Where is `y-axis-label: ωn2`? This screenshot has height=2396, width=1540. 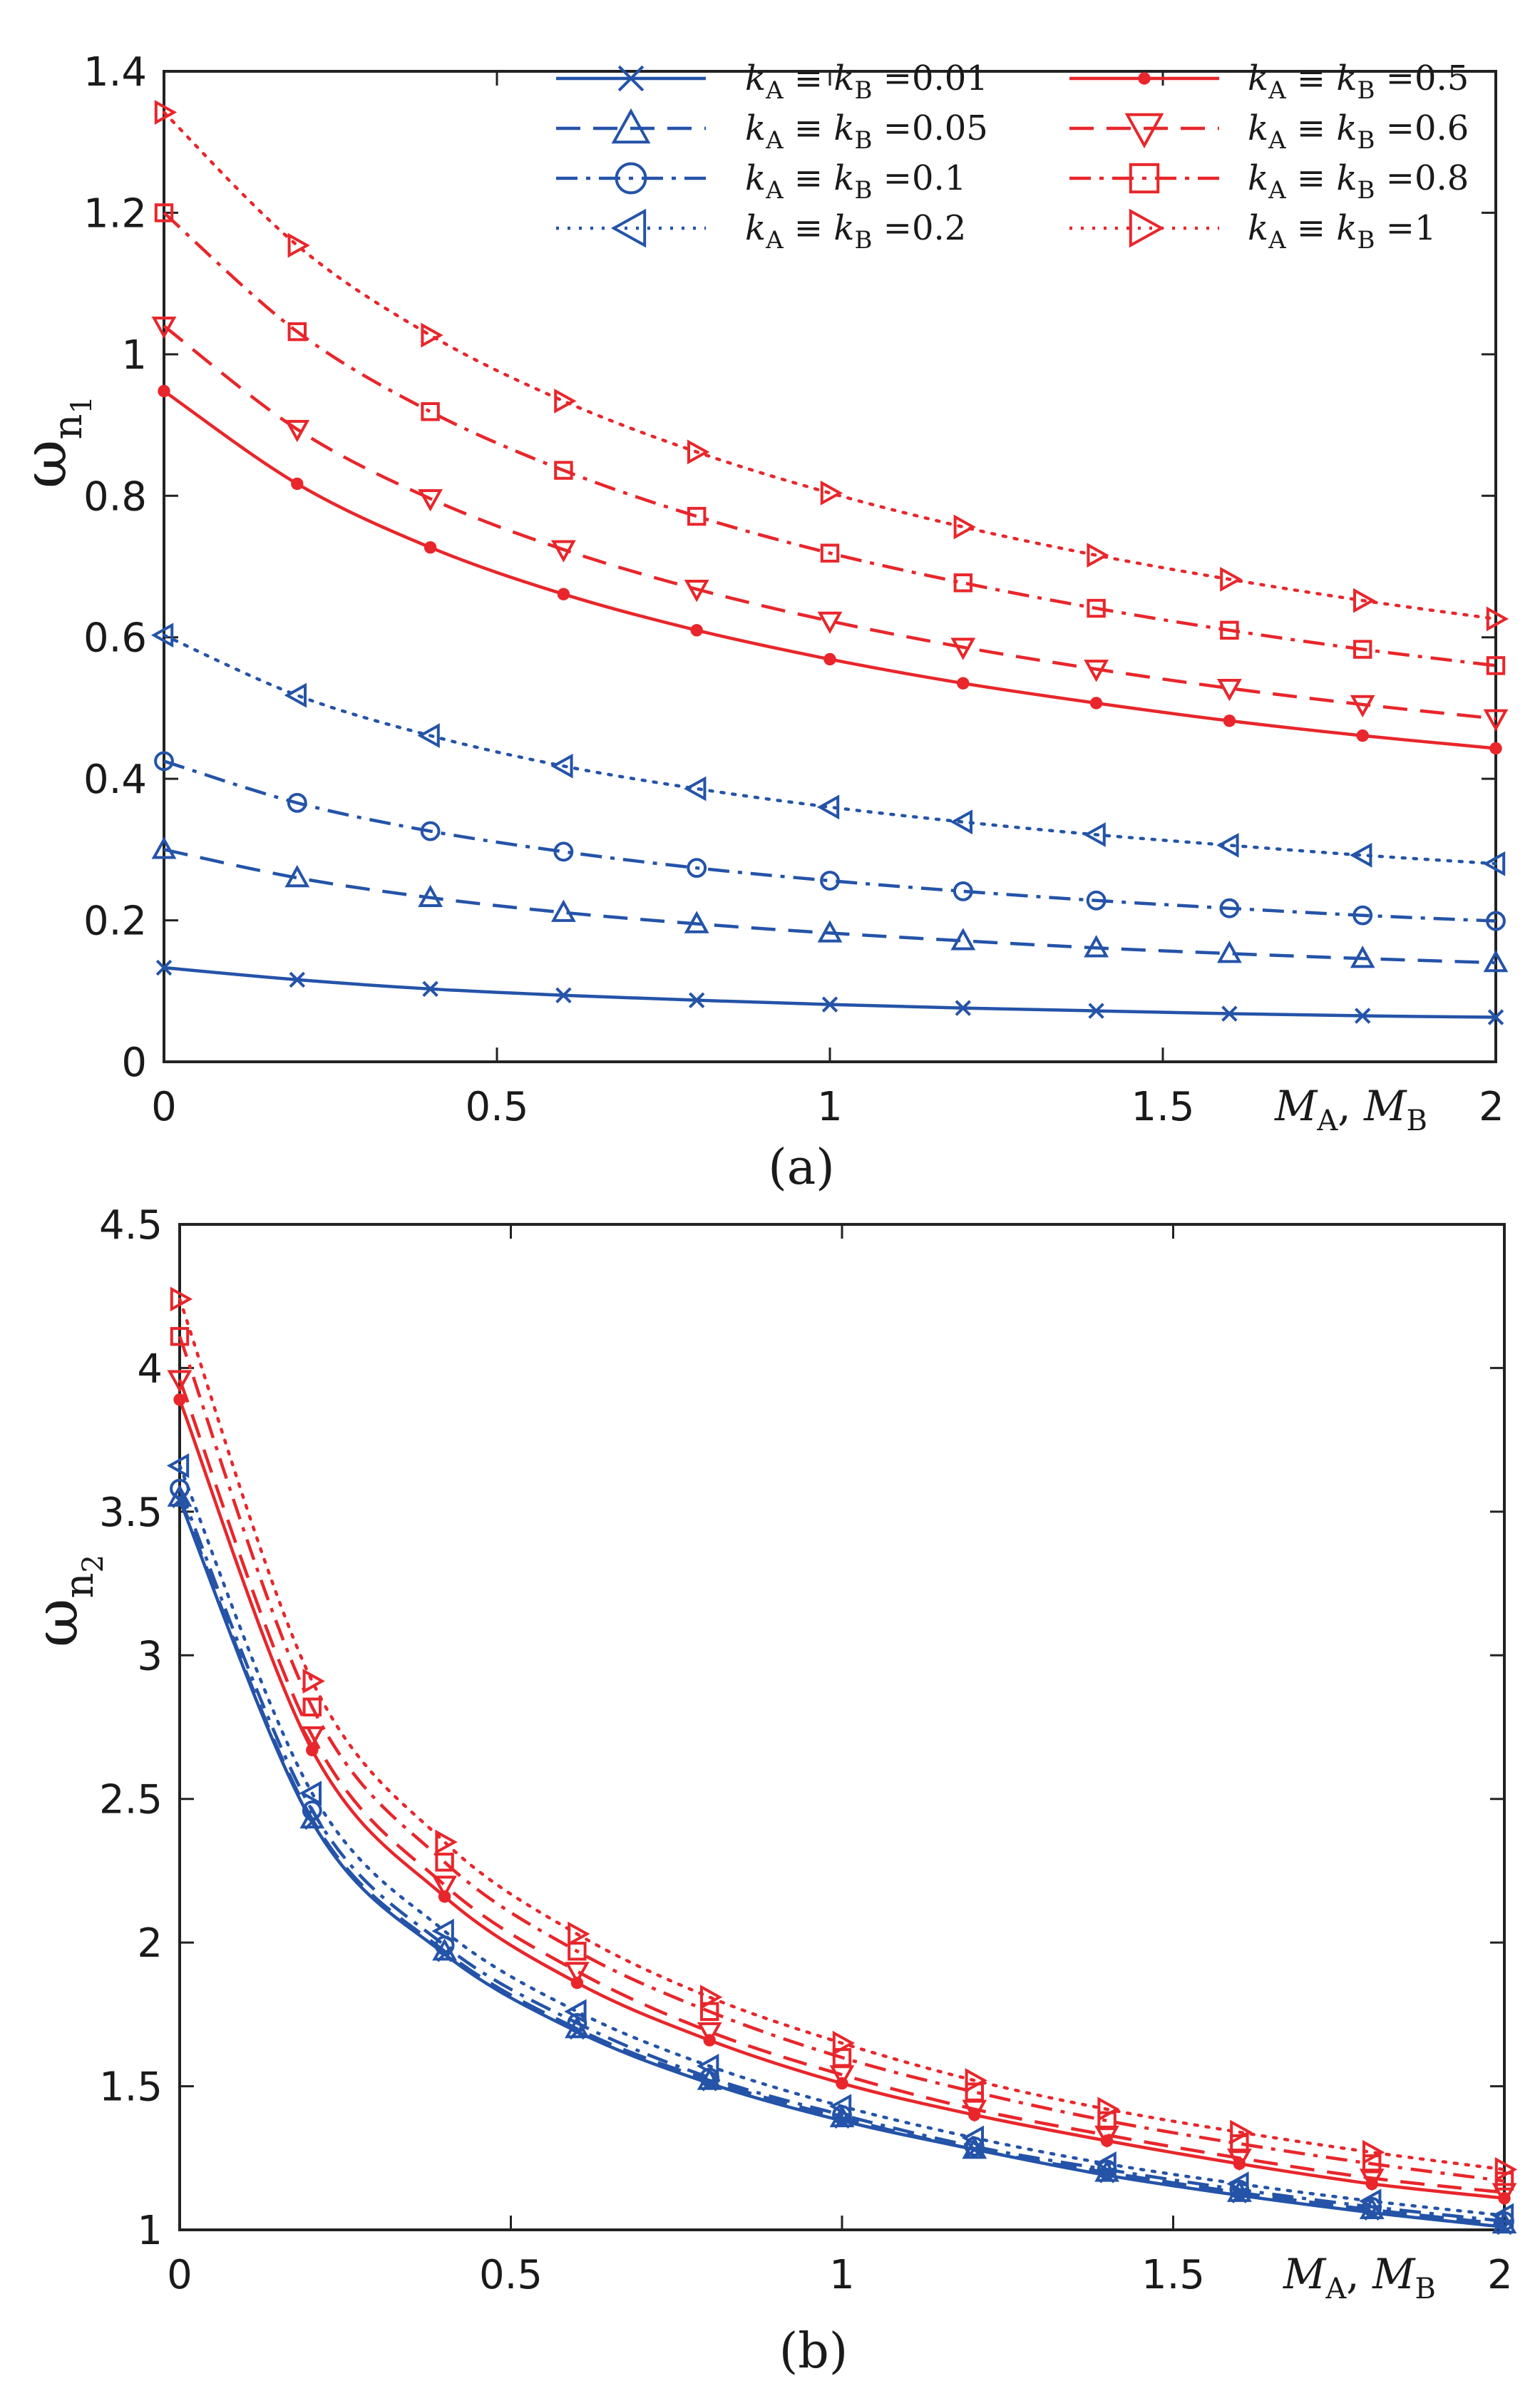 y-axis-label: ωn2 is located at coordinates (65, 1601).